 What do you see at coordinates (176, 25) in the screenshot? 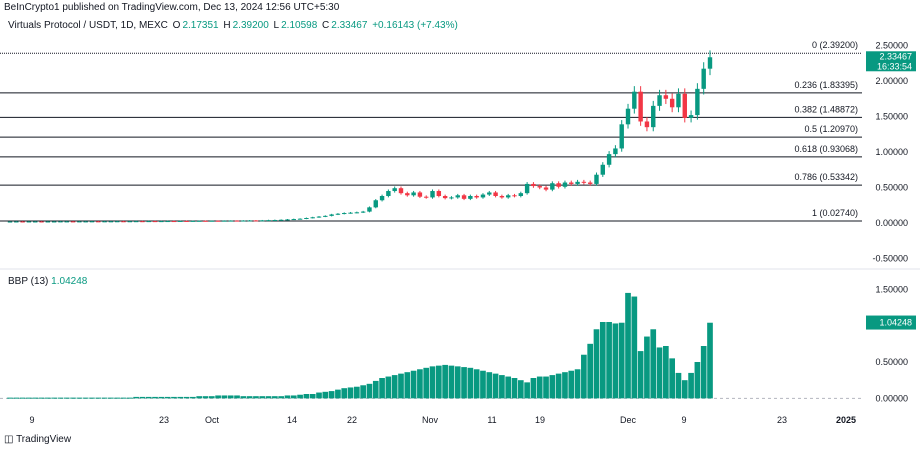
I see `open-label: O` at bounding box center [176, 25].